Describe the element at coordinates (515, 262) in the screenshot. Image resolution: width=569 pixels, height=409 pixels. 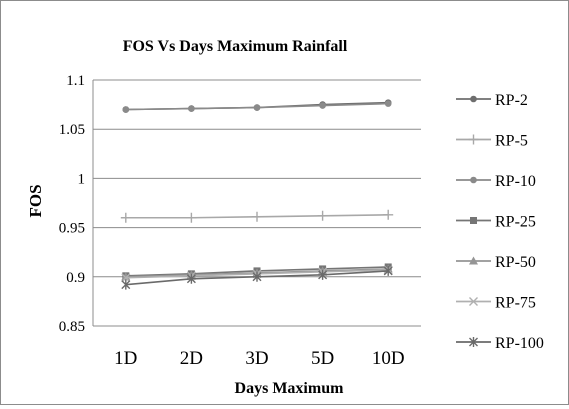
I see `legend-label: RP-50` at that location.